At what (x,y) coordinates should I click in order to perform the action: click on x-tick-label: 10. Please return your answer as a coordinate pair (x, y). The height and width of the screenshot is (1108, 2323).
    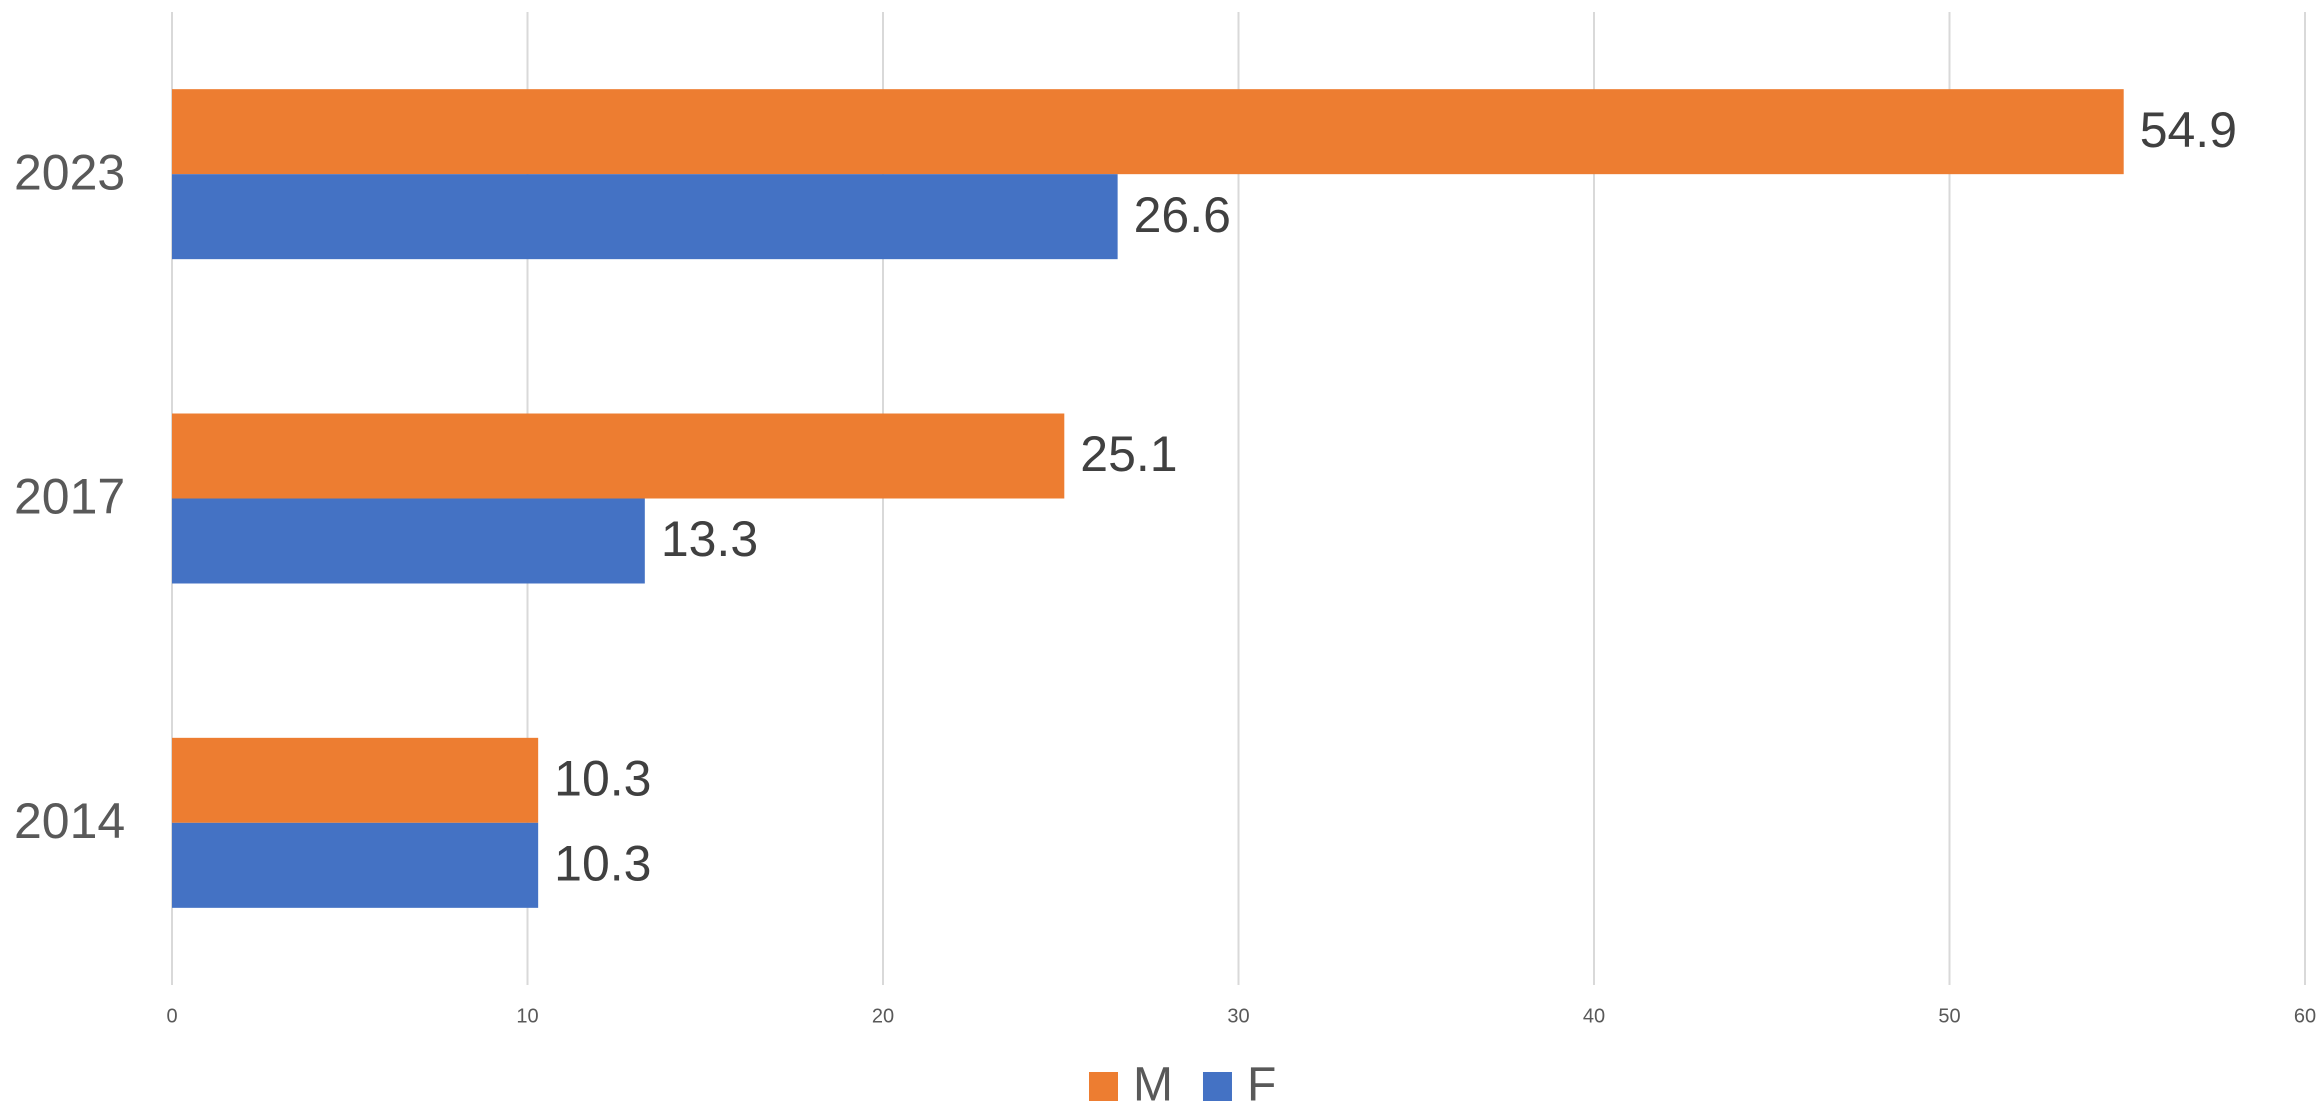
    Looking at the image, I should click on (527, 1016).